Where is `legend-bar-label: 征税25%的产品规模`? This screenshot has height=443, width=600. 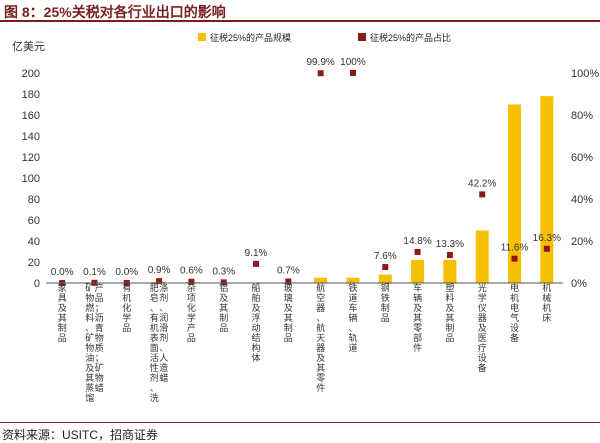 legend-bar-label: 征税25%的产品规模 is located at coordinates (250, 37).